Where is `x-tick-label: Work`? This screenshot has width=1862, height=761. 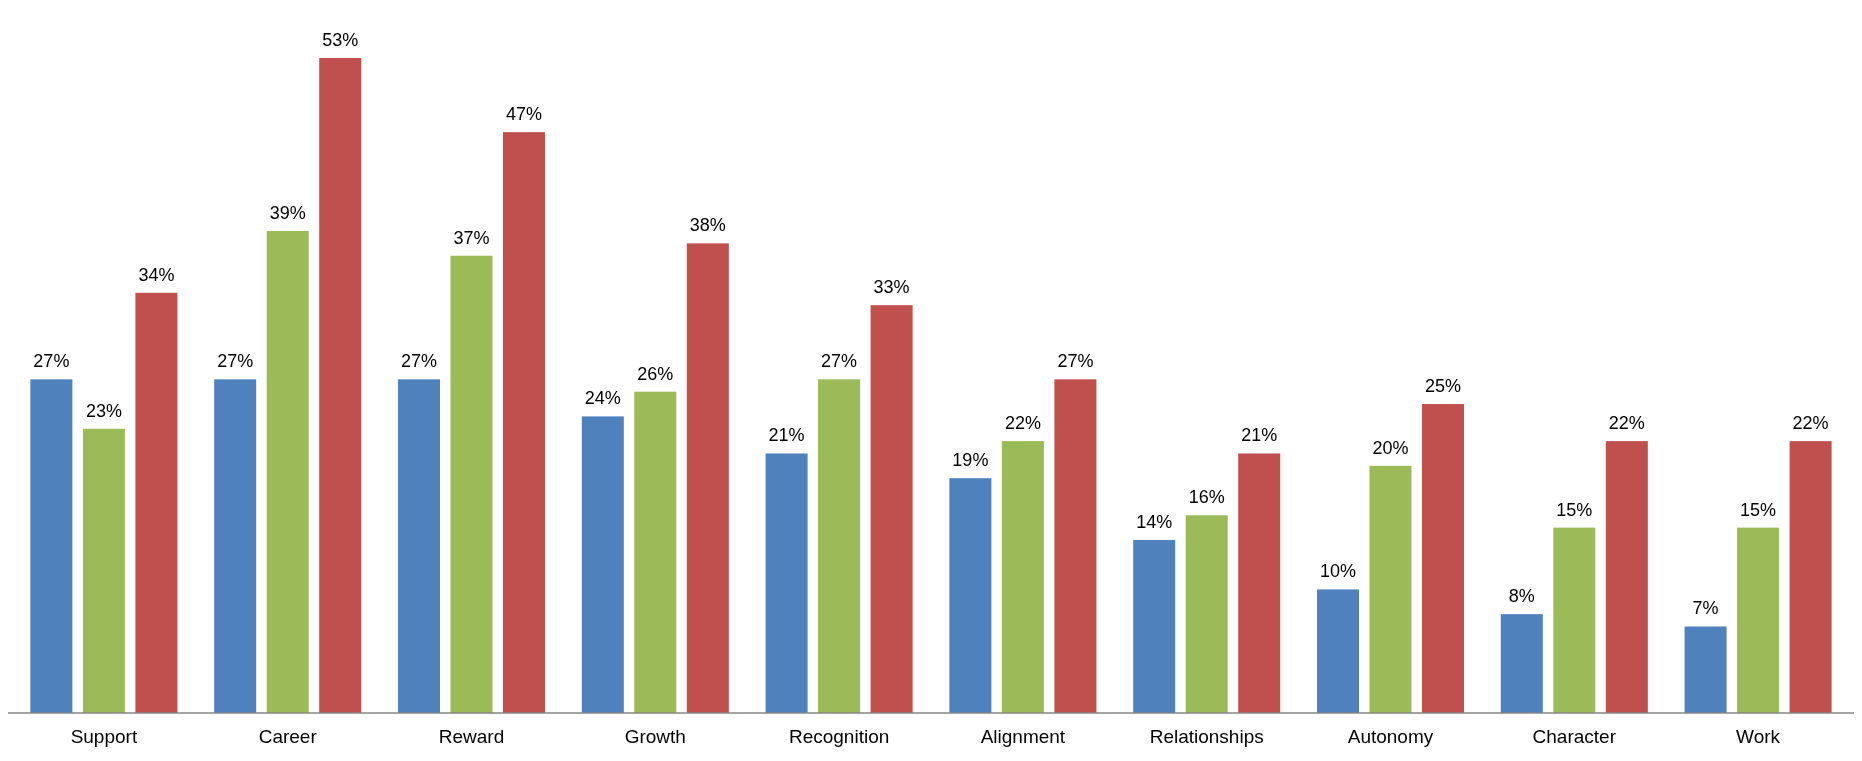
x-tick-label: Work is located at coordinates (1758, 736).